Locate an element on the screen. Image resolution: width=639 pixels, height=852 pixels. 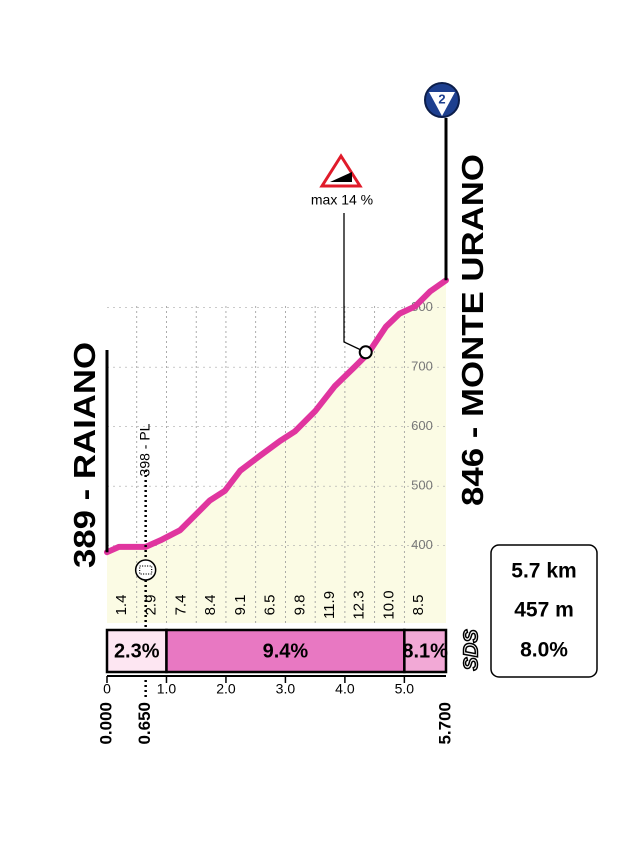
y-tick-label: 600 is located at coordinates (422, 425).